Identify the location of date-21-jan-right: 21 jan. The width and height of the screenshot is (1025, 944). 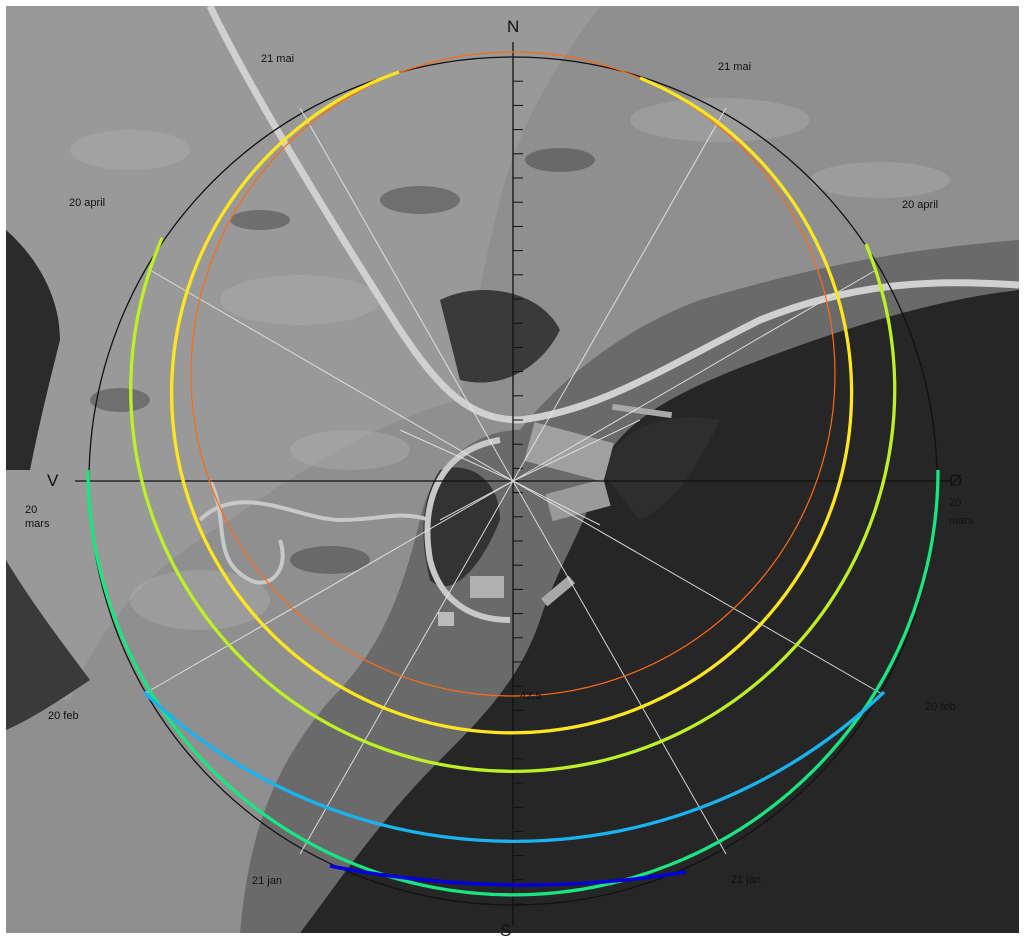
(746, 880).